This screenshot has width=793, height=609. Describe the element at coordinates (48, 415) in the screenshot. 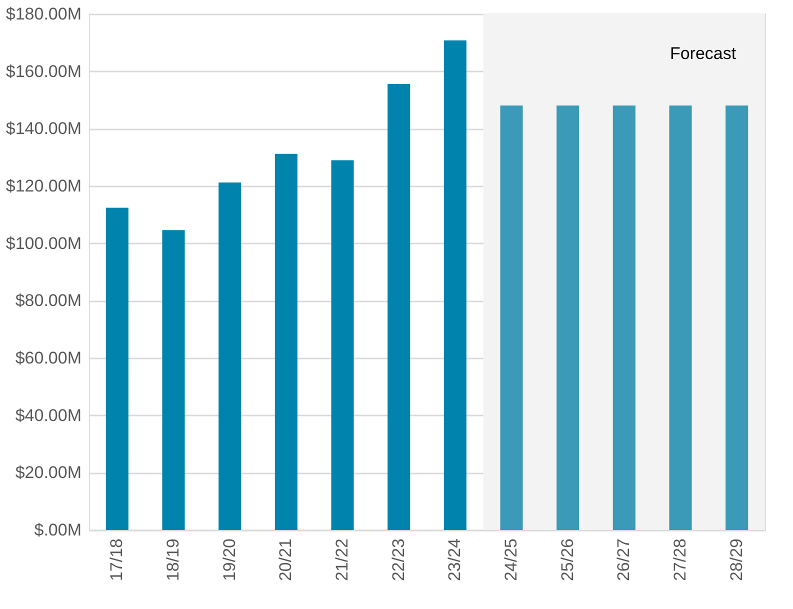

I see `y-tick-label: $40.00M` at that location.